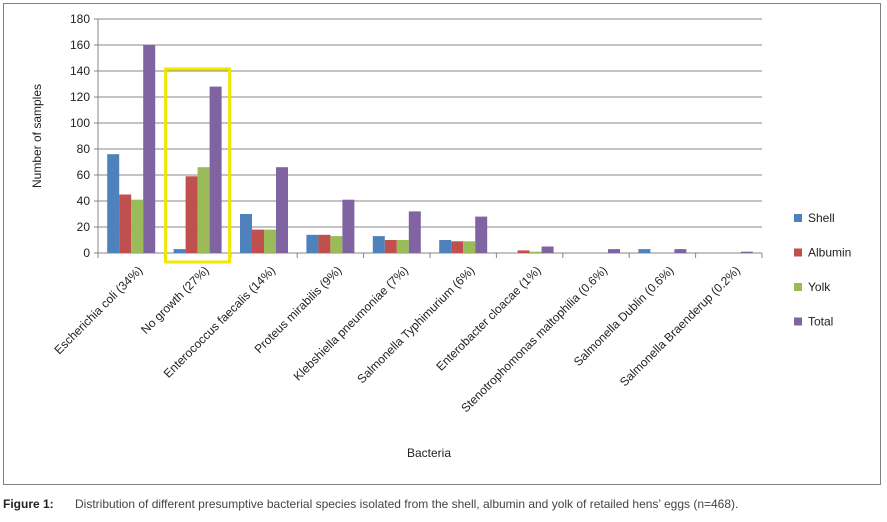 This screenshot has width=887, height=522. Describe the element at coordinates (37, 136) in the screenshot. I see `y-axis-title: Number of samples` at that location.